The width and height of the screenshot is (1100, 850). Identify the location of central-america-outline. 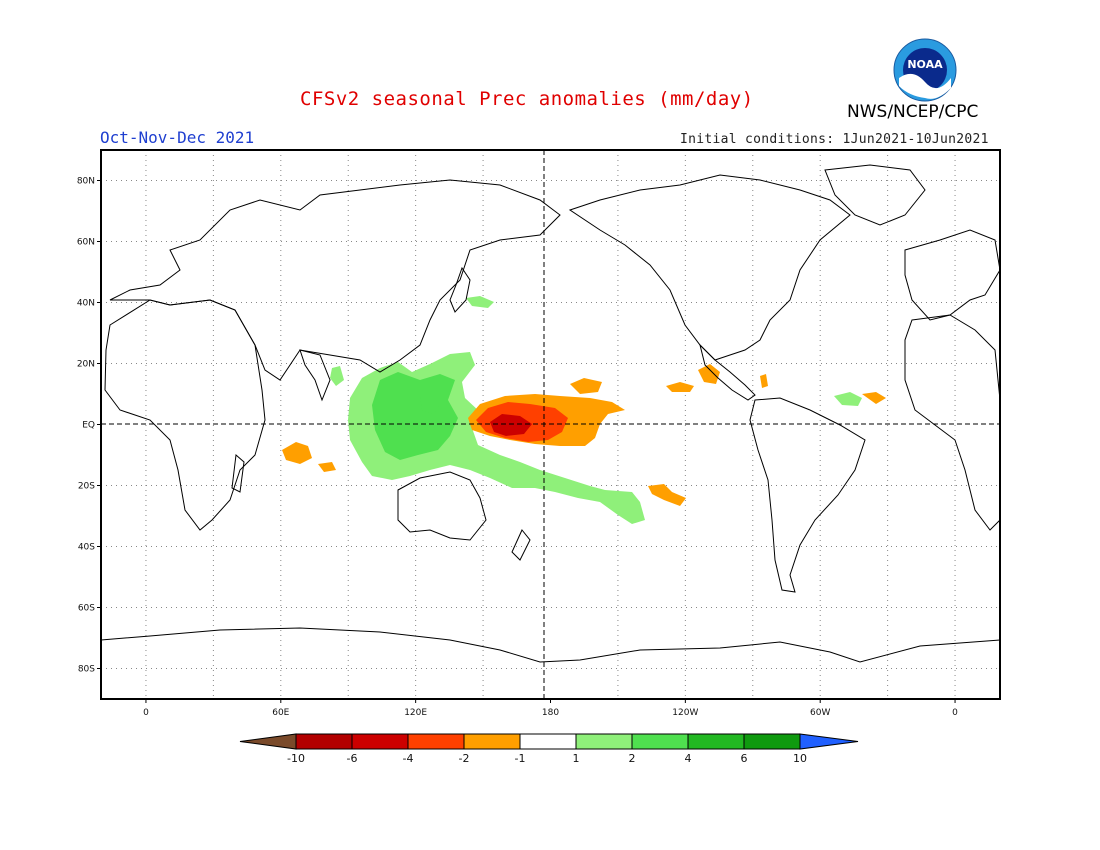
(727, 372).